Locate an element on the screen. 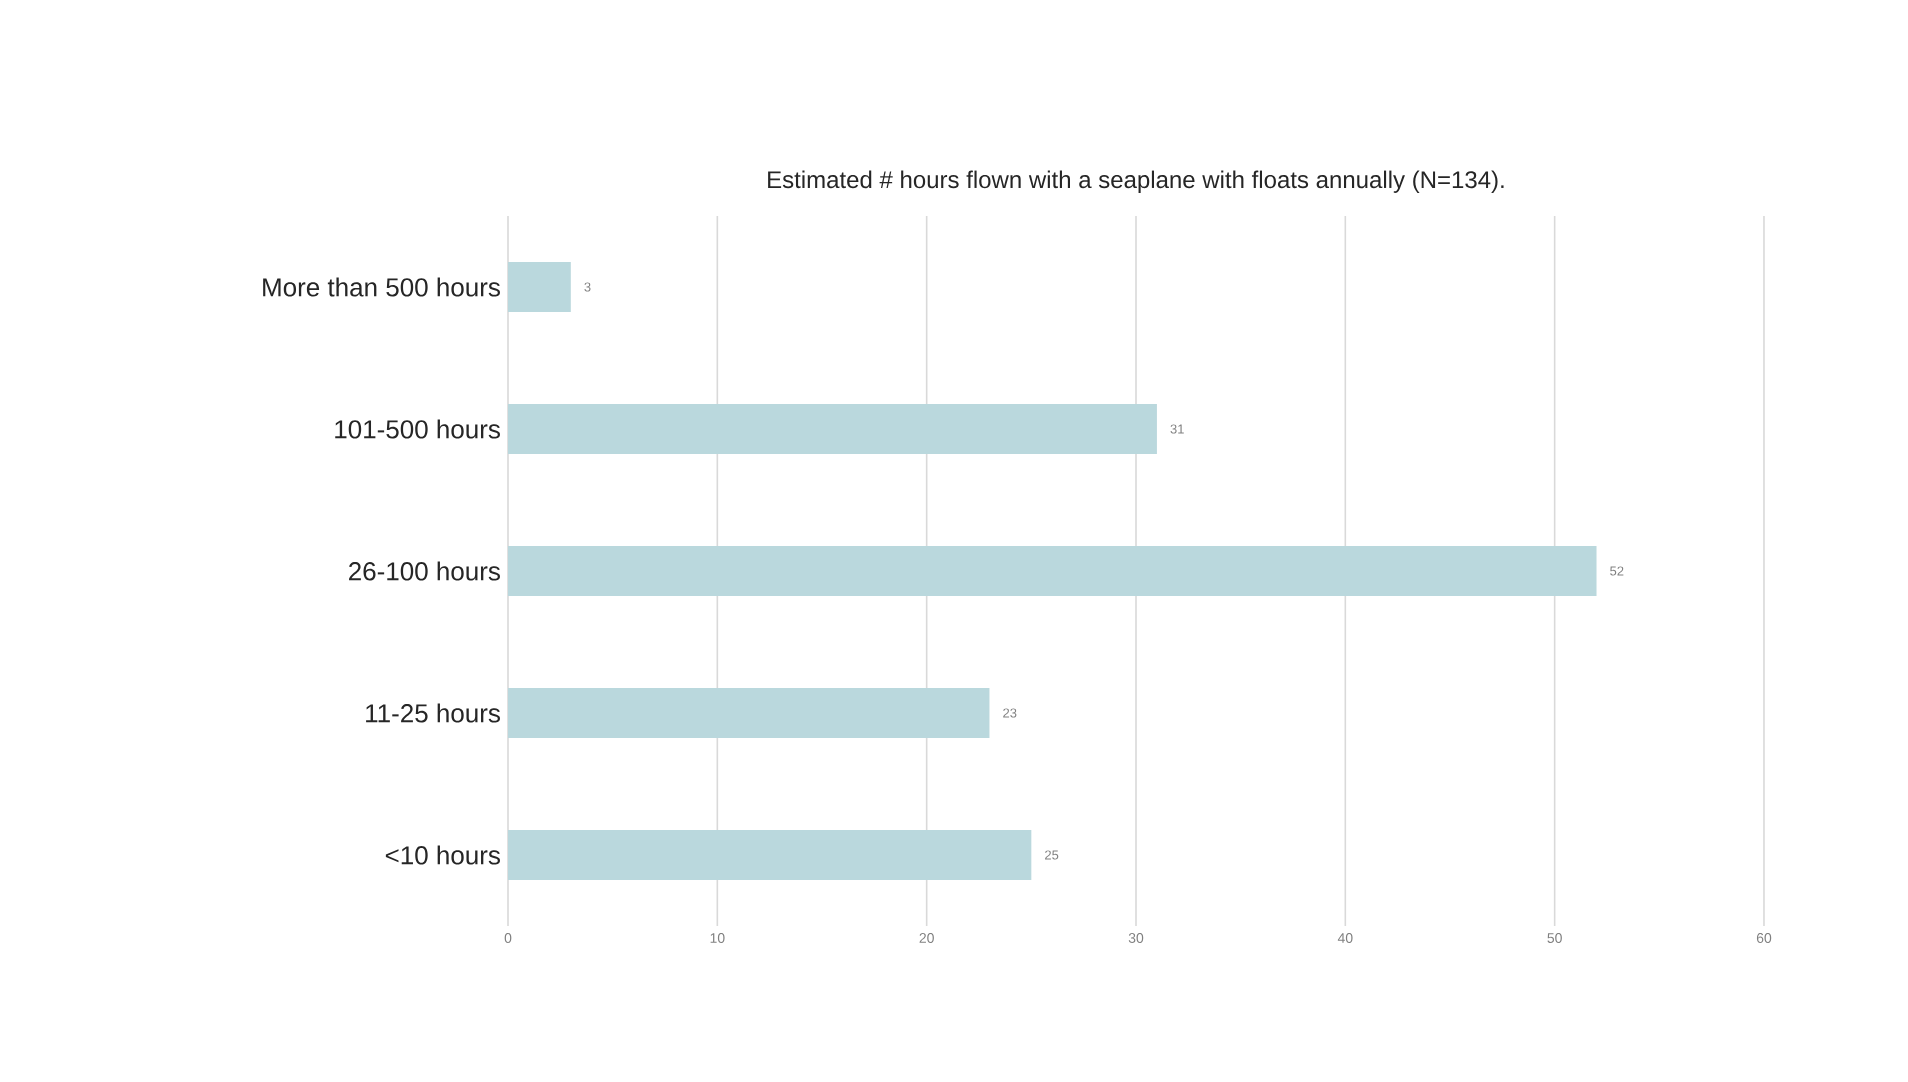 This screenshot has width=1908, height=1082. chart-title: Estimated # hours flown with a seaplane with floats annually (N=134). is located at coordinates (1136, 181).